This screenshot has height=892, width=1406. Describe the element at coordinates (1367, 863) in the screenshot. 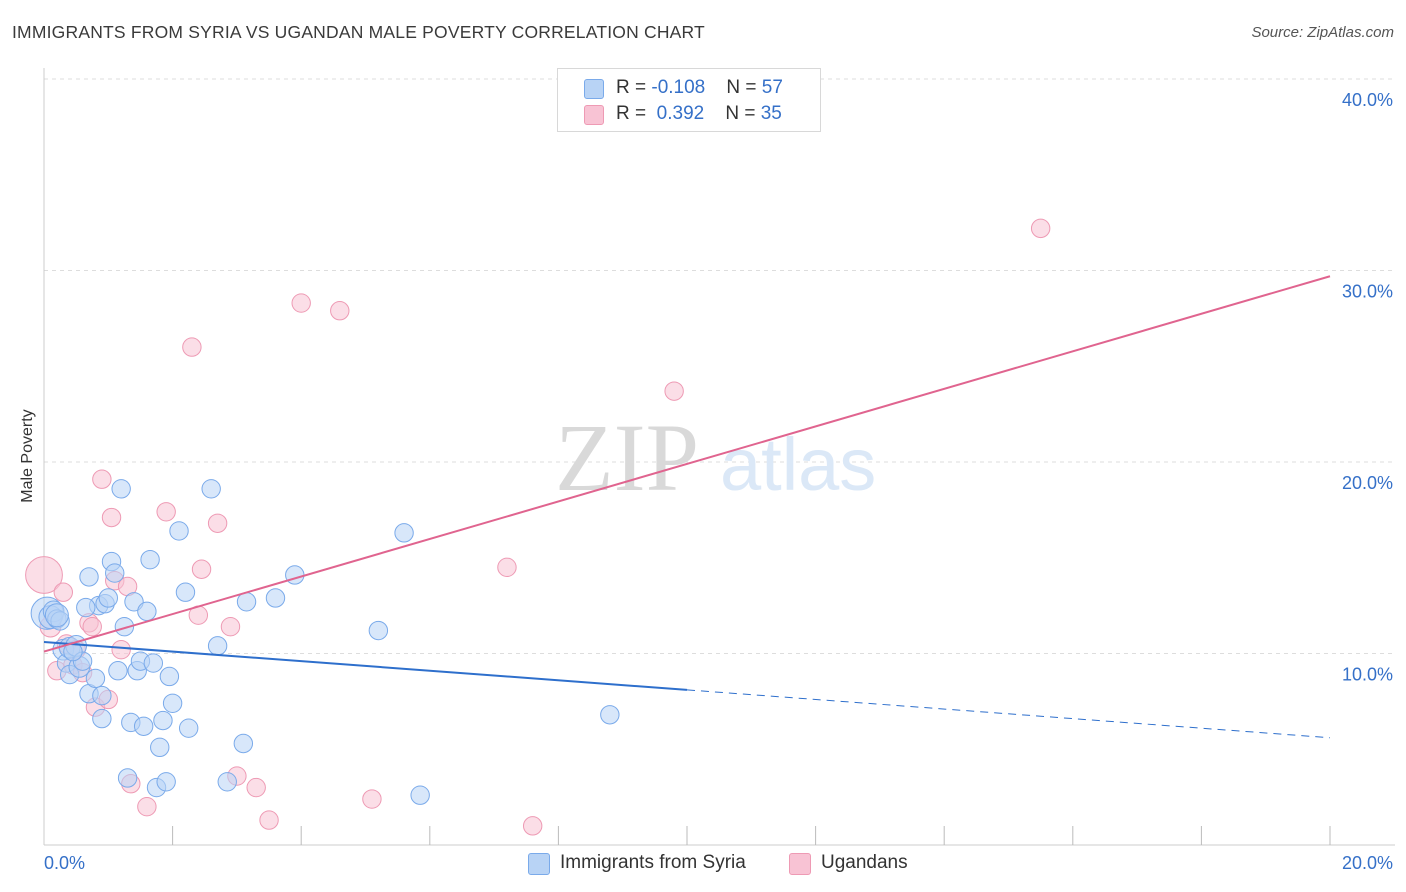

I see `x-tick-label: 20.0%` at that location.